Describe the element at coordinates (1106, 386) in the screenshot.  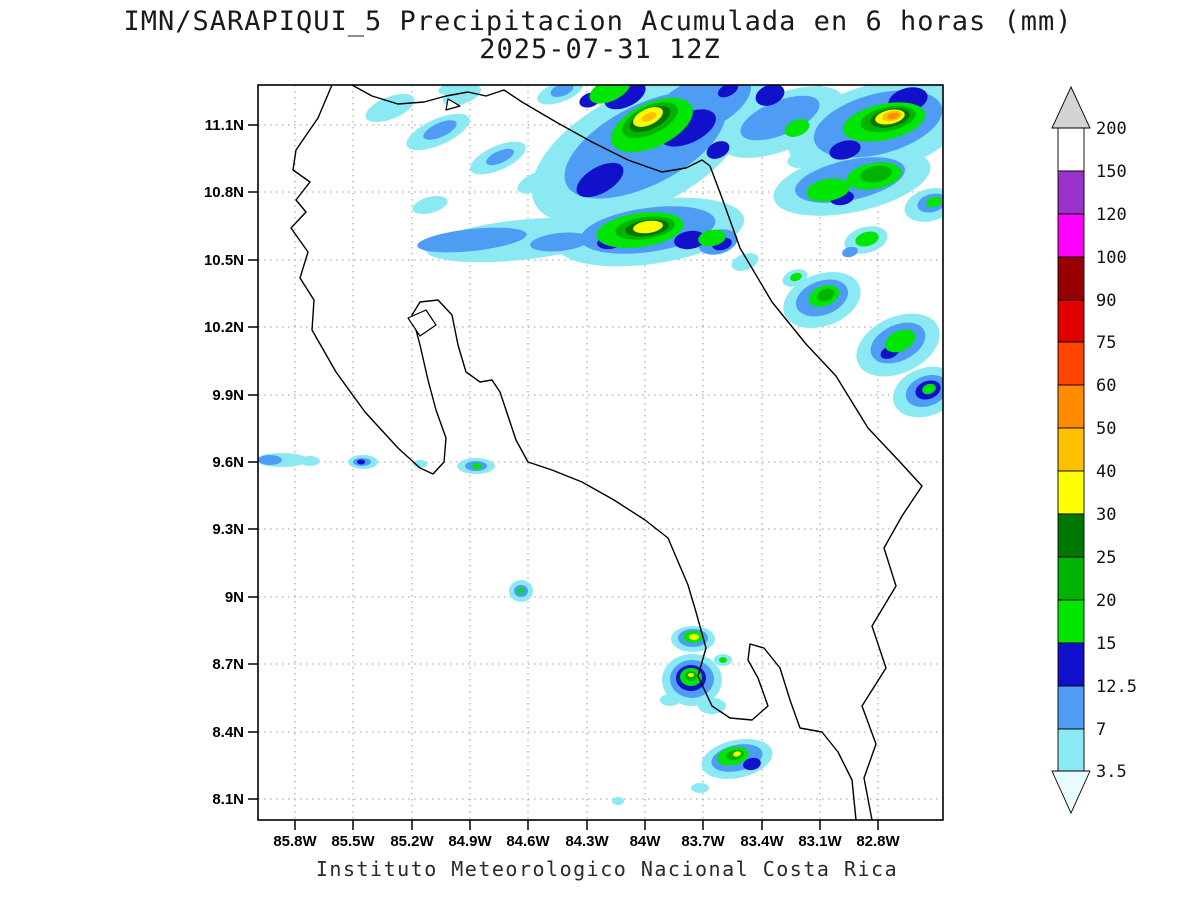
I see `colorbar-label: 60` at that location.